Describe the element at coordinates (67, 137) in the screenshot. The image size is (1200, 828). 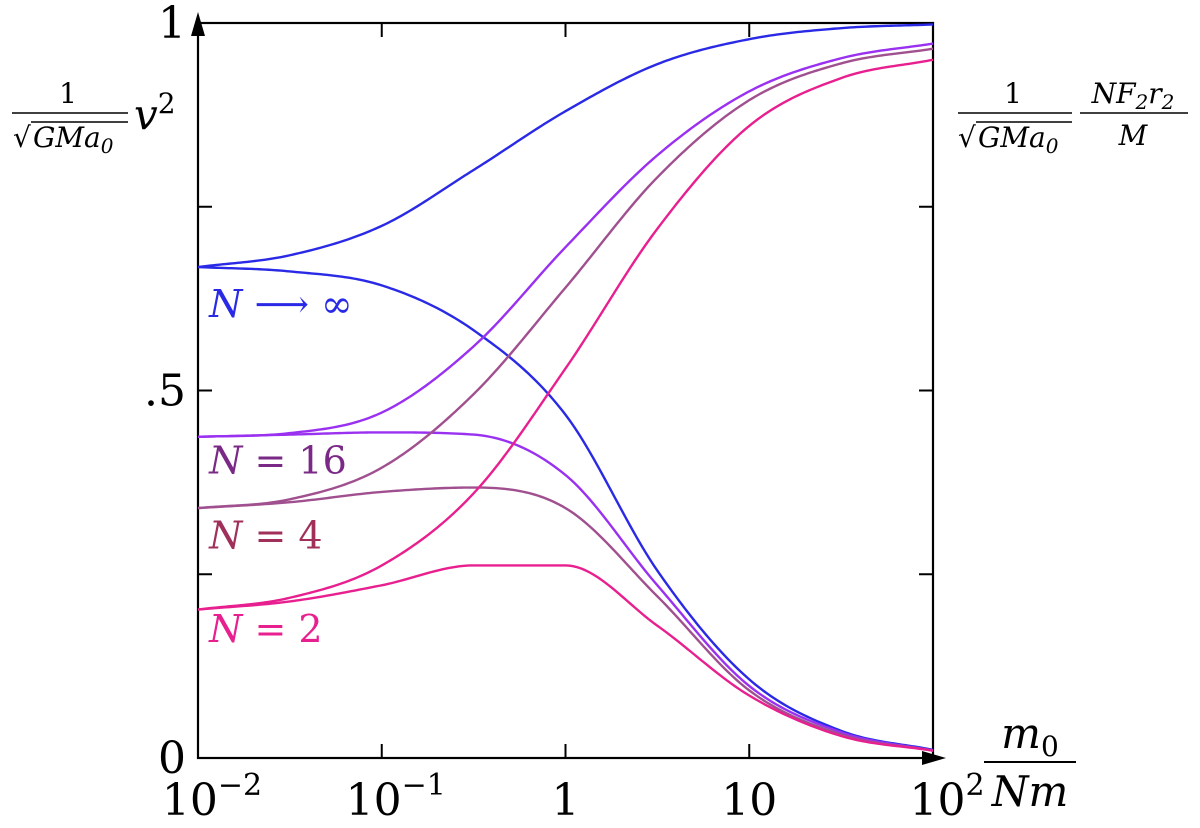
I see `y-left-coef-den-text: GMa` at that location.